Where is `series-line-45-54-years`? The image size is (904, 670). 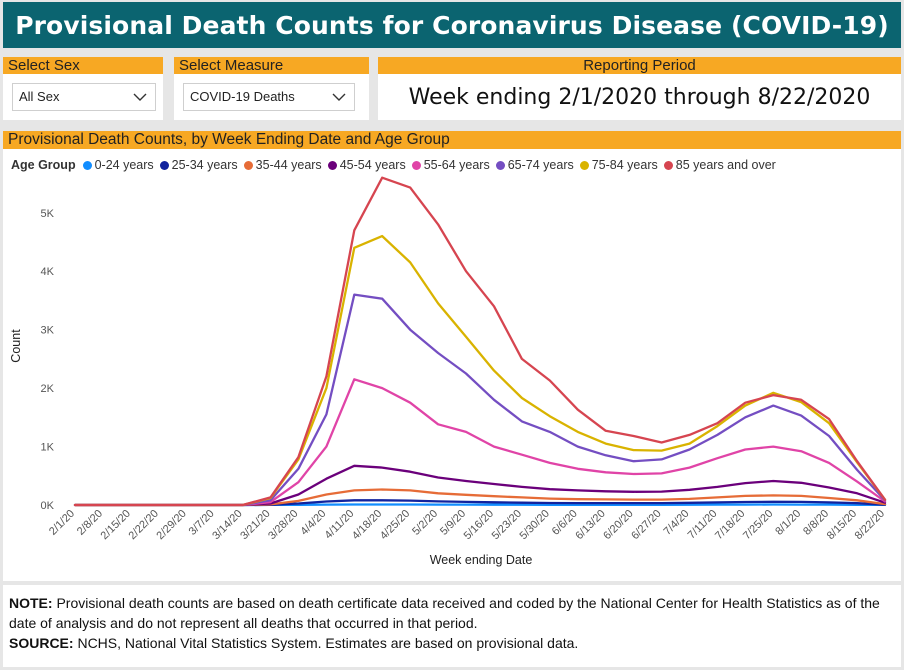
series-line-45-54-years is located at coordinates (480, 485).